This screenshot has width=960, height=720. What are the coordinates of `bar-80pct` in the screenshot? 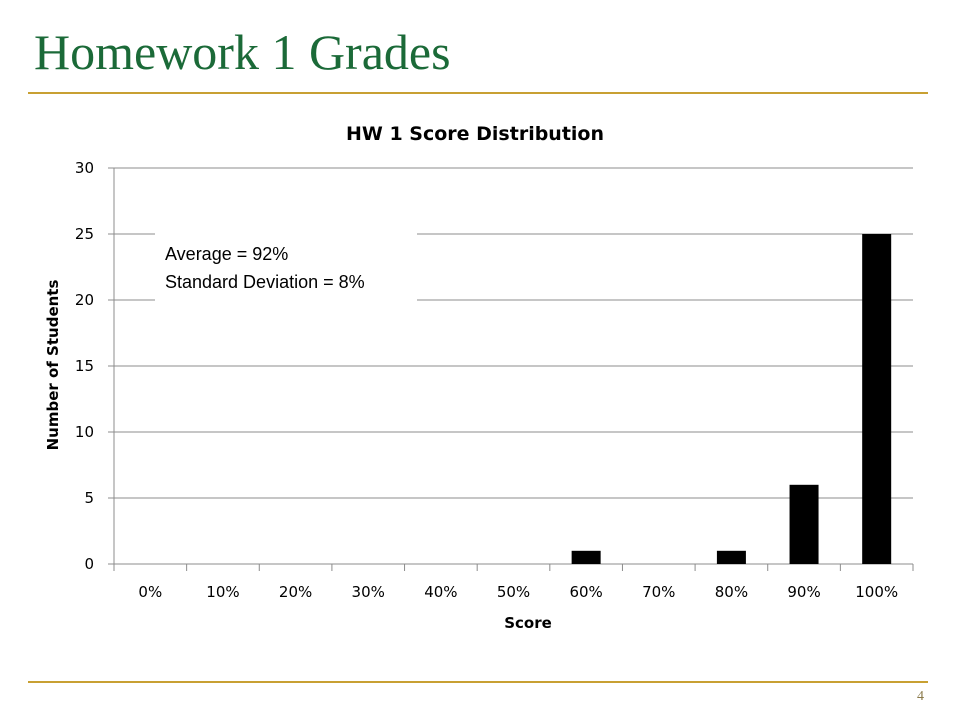 It's located at (731, 557).